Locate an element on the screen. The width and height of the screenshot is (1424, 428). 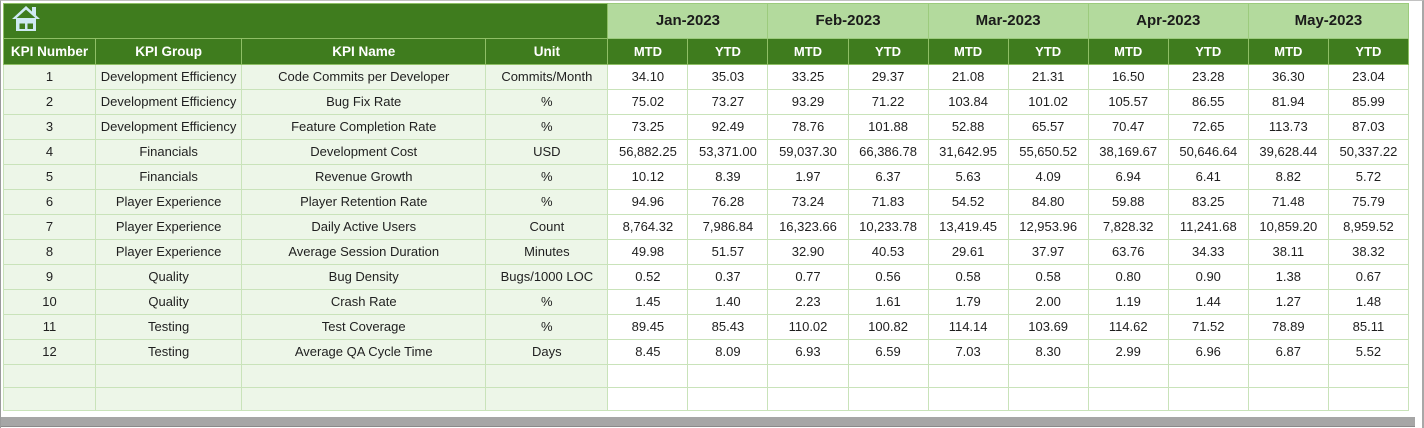
cell-value: 59,037.30 is located at coordinates (808, 151).